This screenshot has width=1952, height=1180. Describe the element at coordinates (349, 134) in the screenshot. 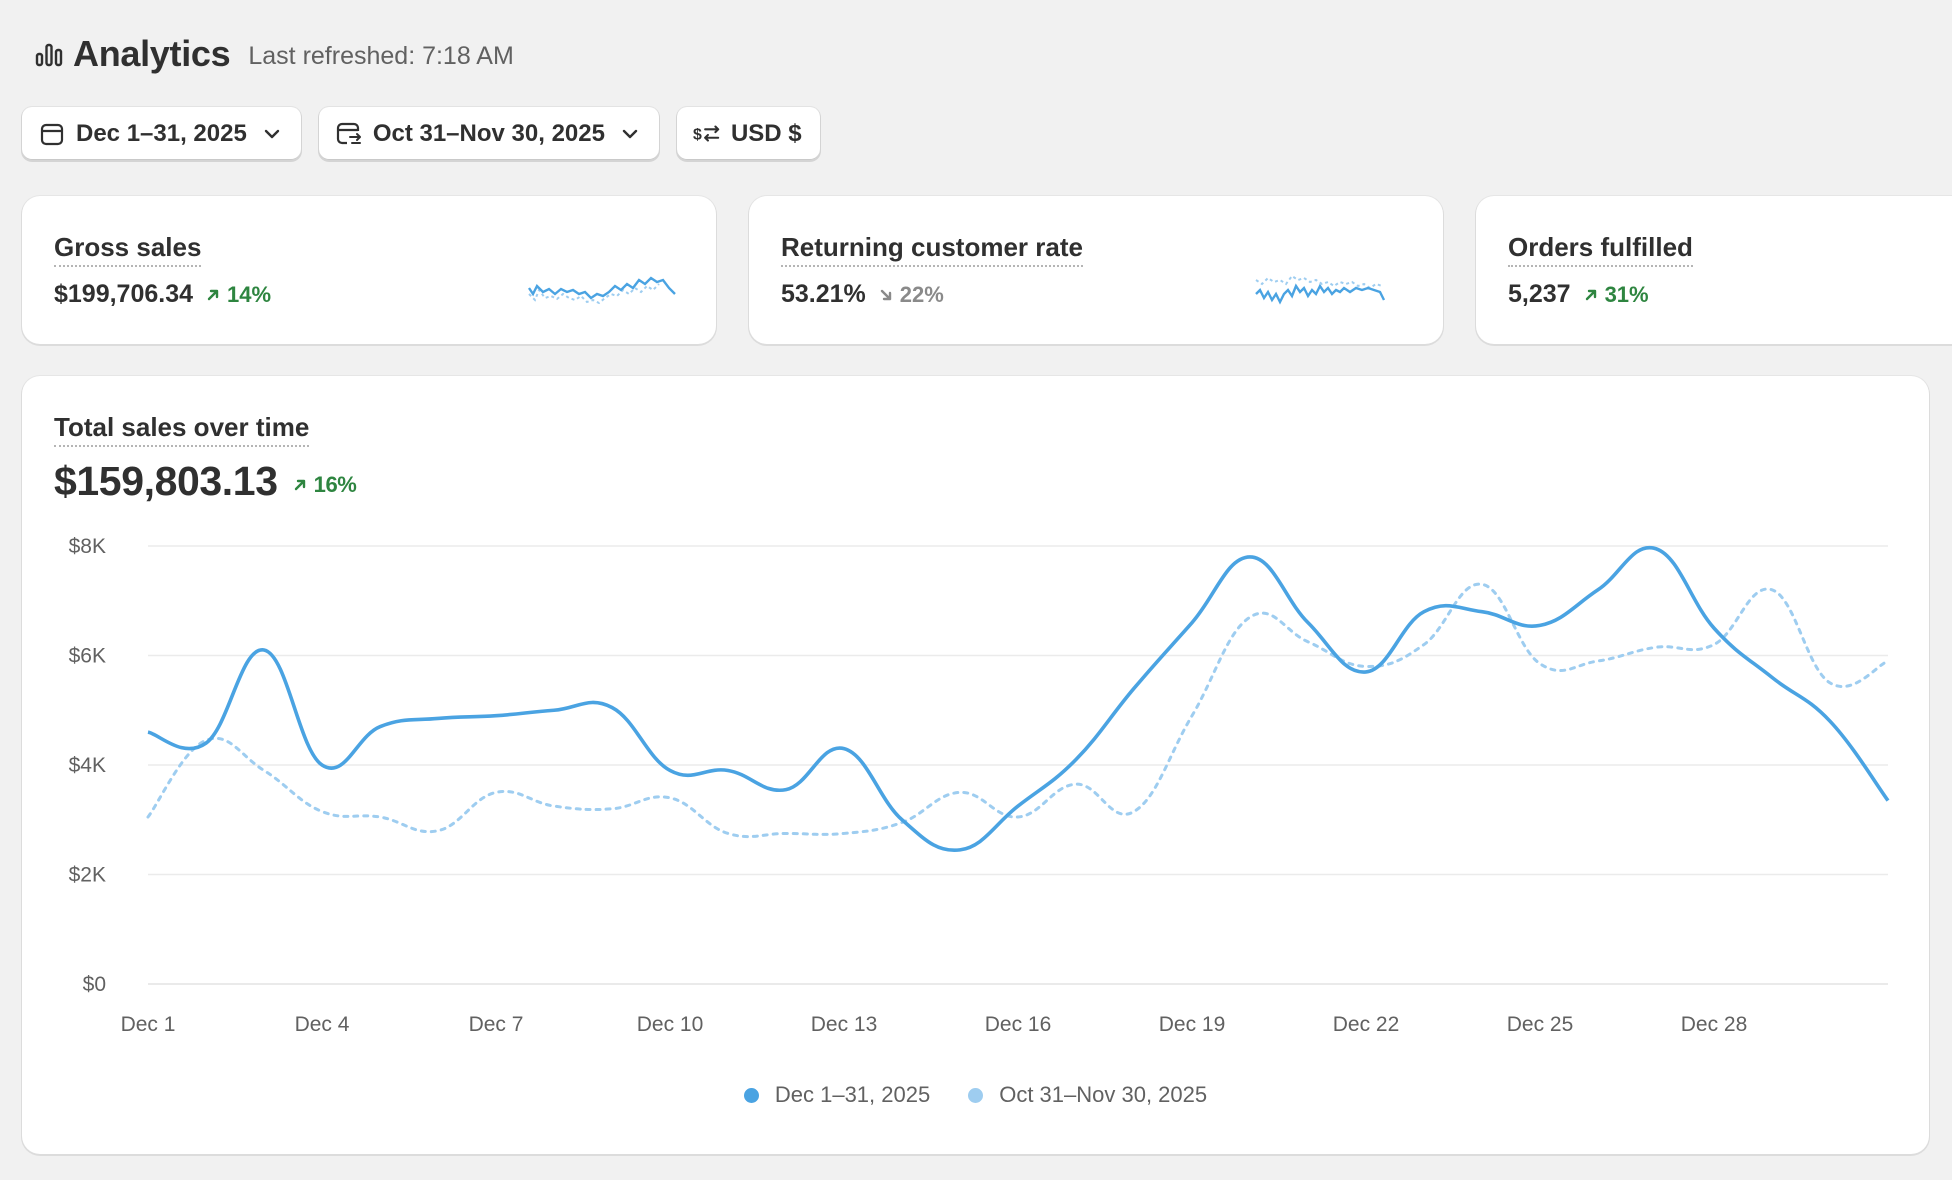

I see `calendar-compare-icon` at that location.